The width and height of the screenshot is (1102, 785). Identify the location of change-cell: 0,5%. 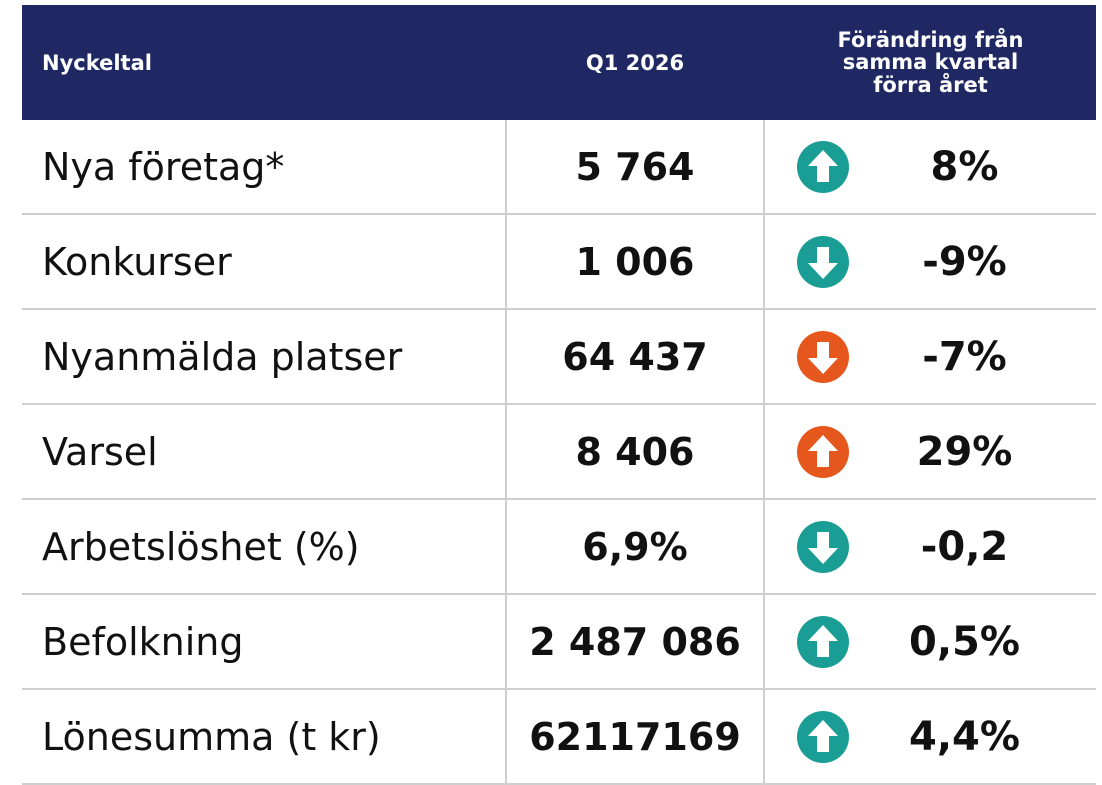
(930, 641).